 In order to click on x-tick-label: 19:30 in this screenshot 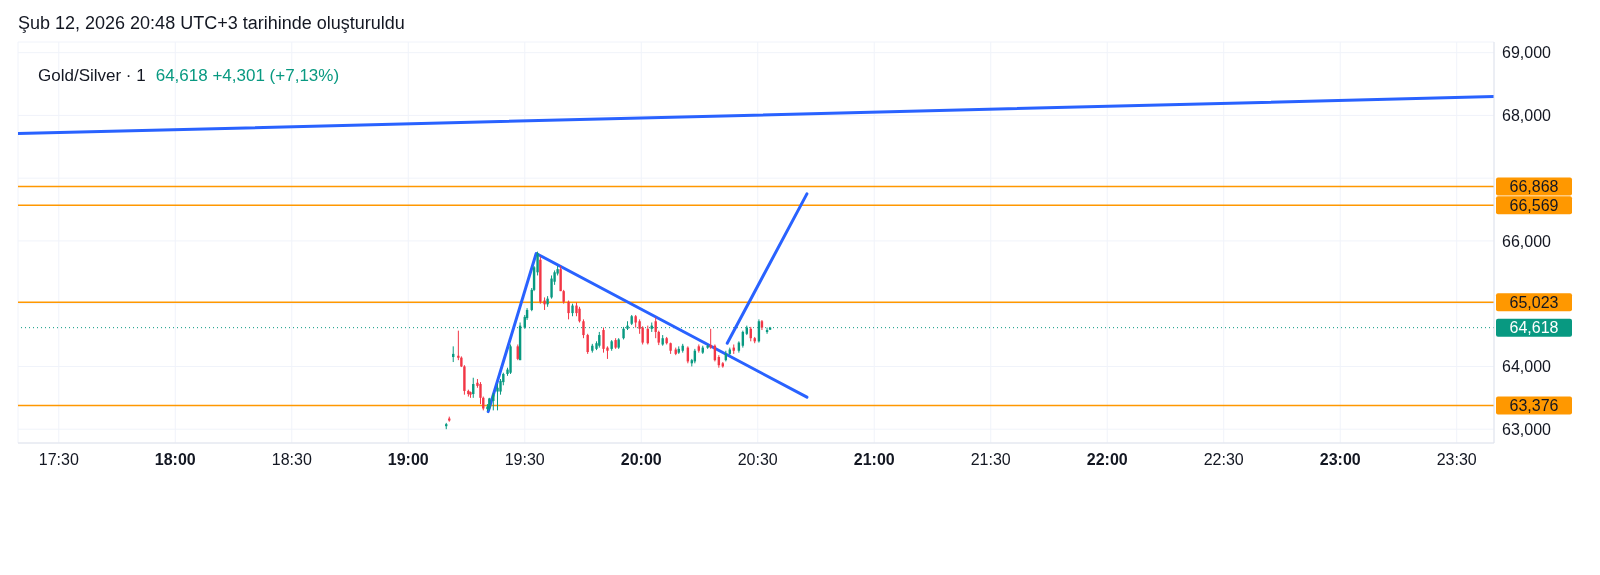, I will do `click(524, 459)`.